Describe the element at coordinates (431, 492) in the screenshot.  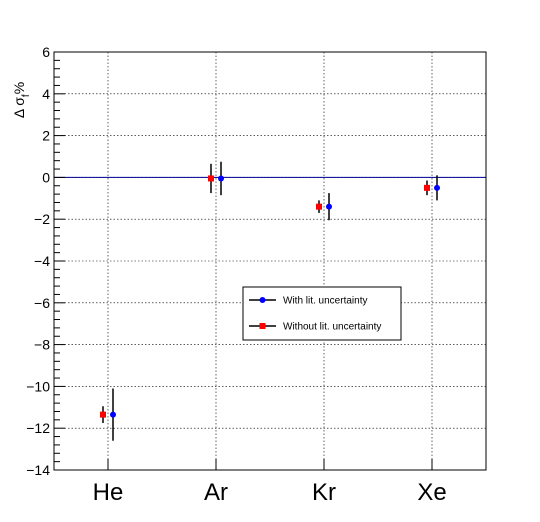
I see `x-tick-label: Xe` at that location.